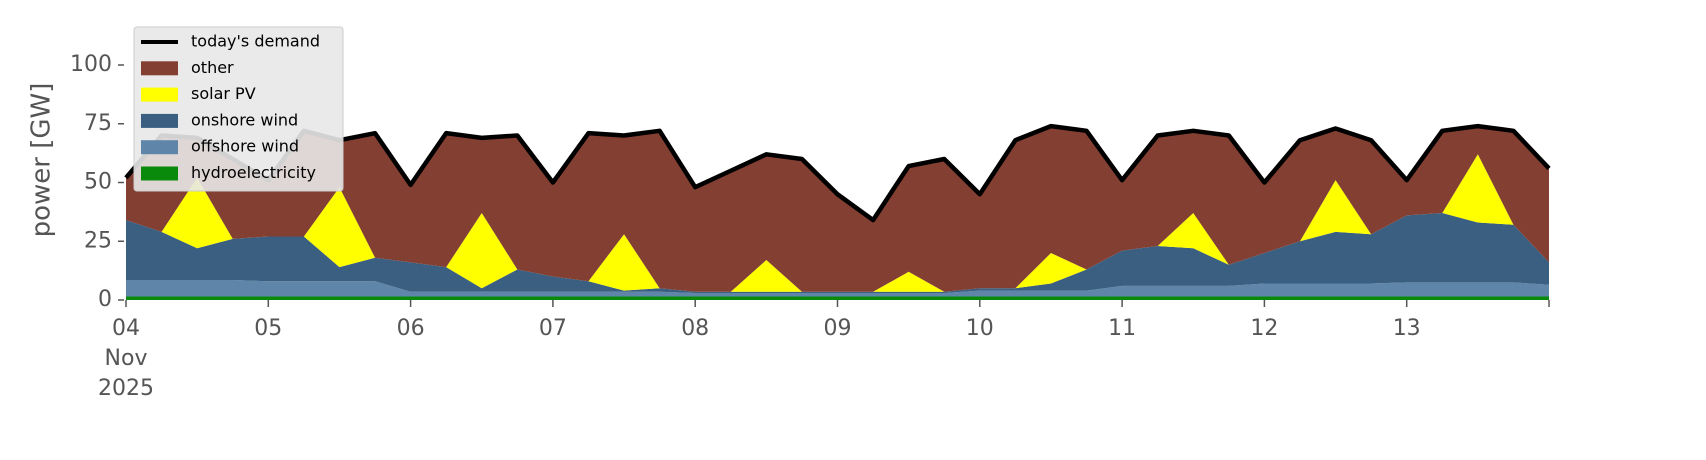 The height and width of the screenshot is (460, 1706). Describe the element at coordinates (212, 67) in the screenshot. I see `legend-label: other` at that location.